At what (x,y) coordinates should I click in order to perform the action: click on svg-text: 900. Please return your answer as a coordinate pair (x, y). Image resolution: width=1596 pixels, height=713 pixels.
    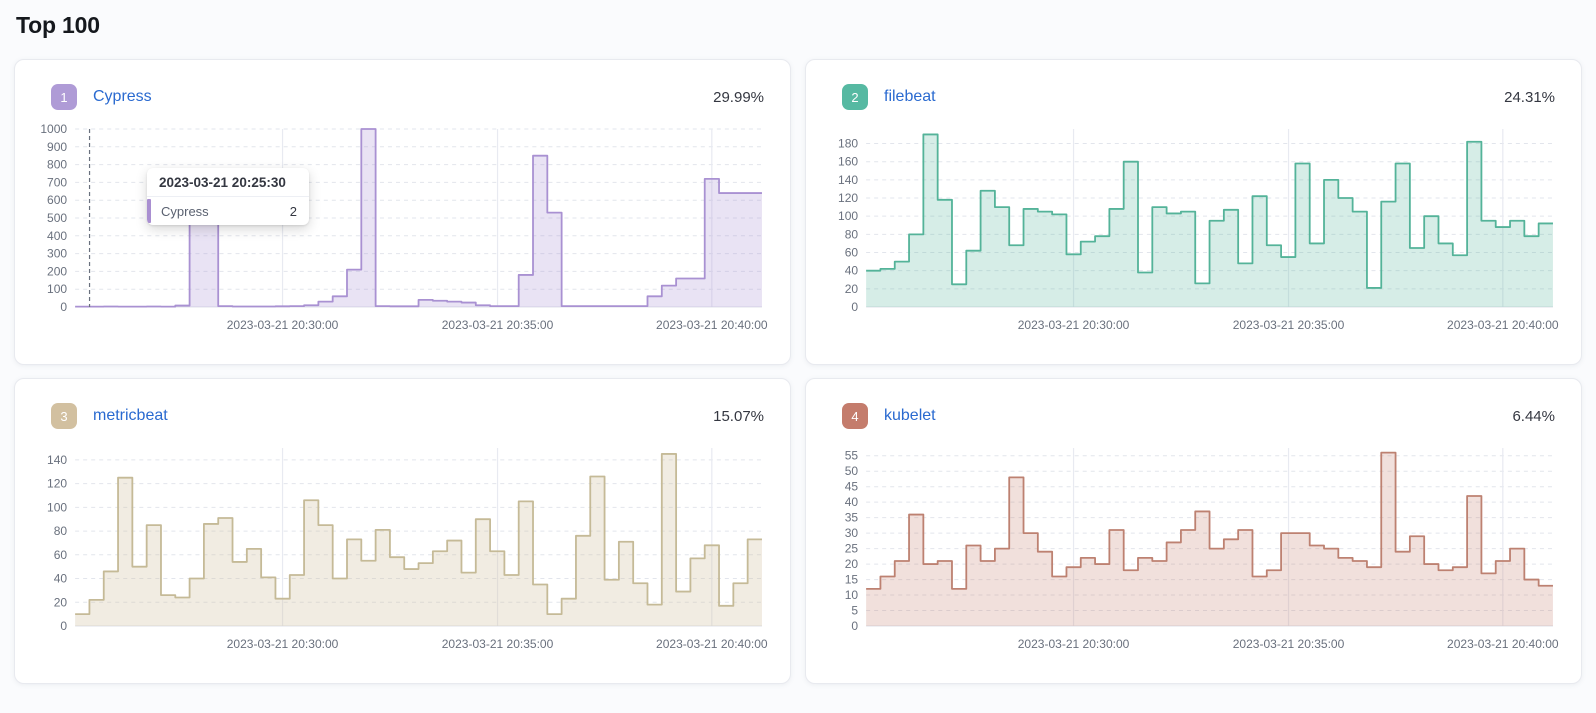
    Looking at the image, I should click on (57, 147).